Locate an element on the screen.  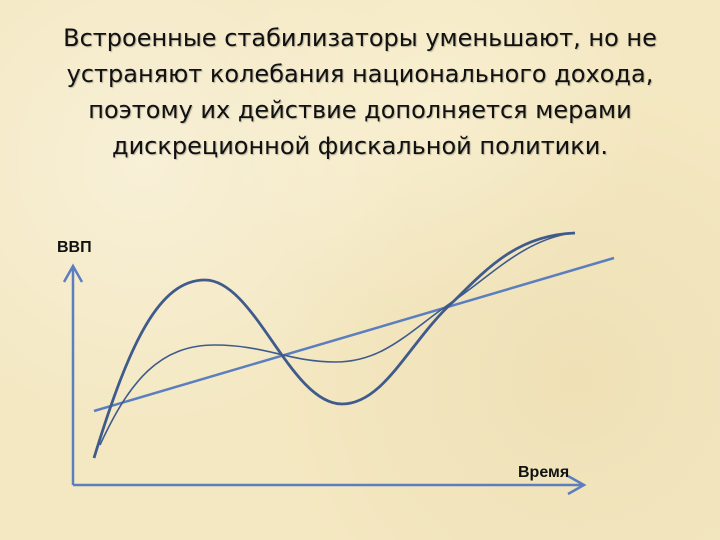
y-axis-arrow is located at coordinates (73, 273).